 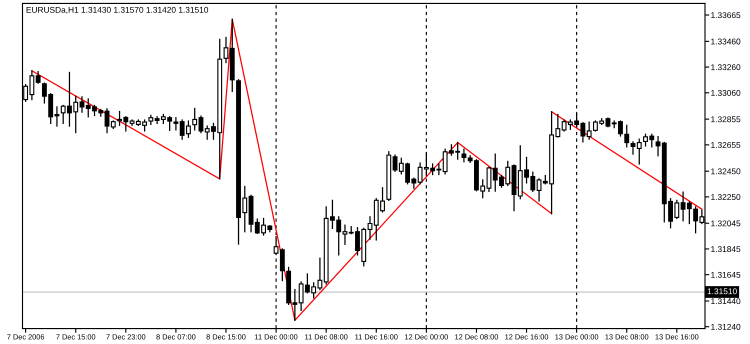 What do you see at coordinates (725, 301) in the screenshot?
I see `y-tick-label: 1.31440` at bounding box center [725, 301].